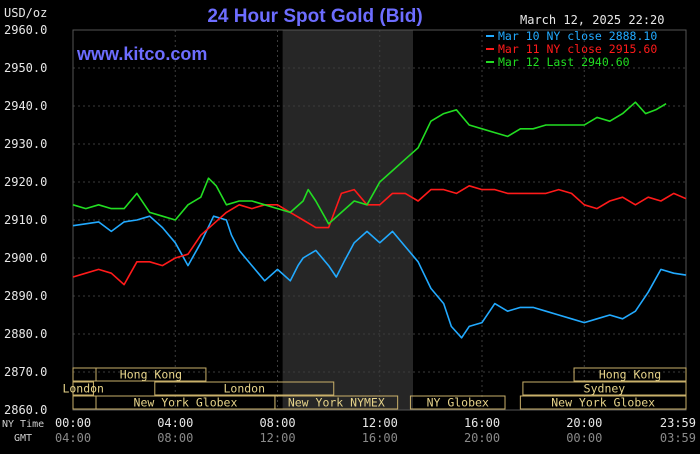 This screenshot has width=700, height=454. What do you see at coordinates (25, 30) in the screenshot?
I see `y-tick-label: 2960.0` at bounding box center [25, 30].